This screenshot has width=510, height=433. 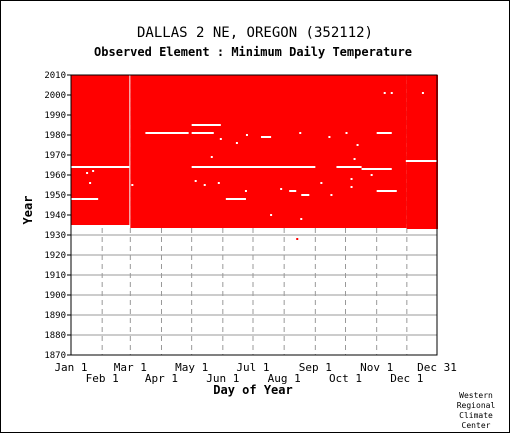 What do you see at coordinates (161, 378) in the screenshot?
I see `x-tick-label: Apr 1` at bounding box center [161, 378].